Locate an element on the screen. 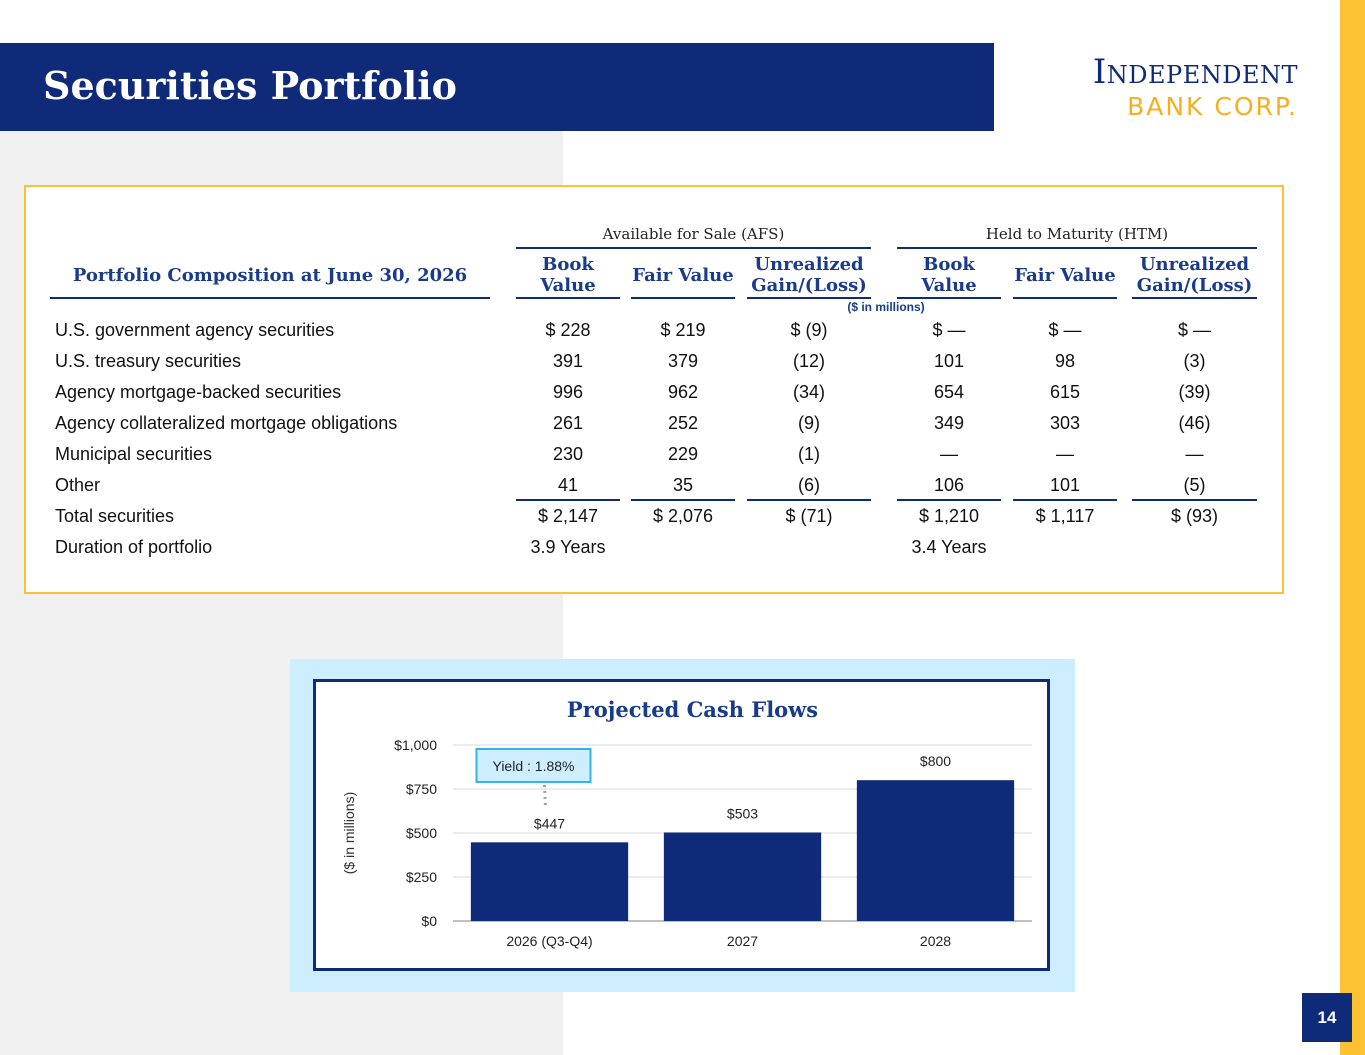  table-cell: 391 is located at coordinates (568, 361).